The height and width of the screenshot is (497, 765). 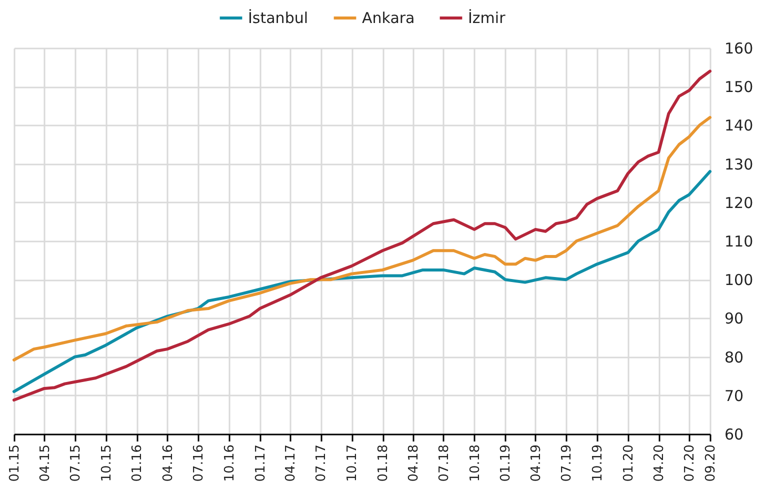 What do you see at coordinates (506, 463) in the screenshot?
I see `x-tick-label: 01.19` at bounding box center [506, 463].